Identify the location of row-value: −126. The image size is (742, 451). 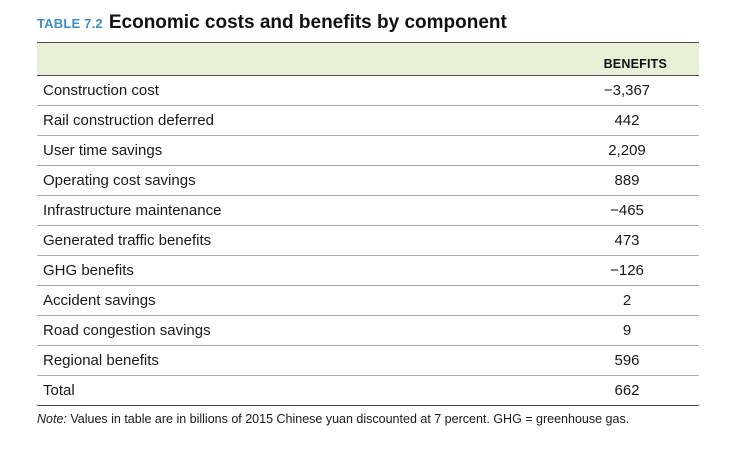
(627, 270).